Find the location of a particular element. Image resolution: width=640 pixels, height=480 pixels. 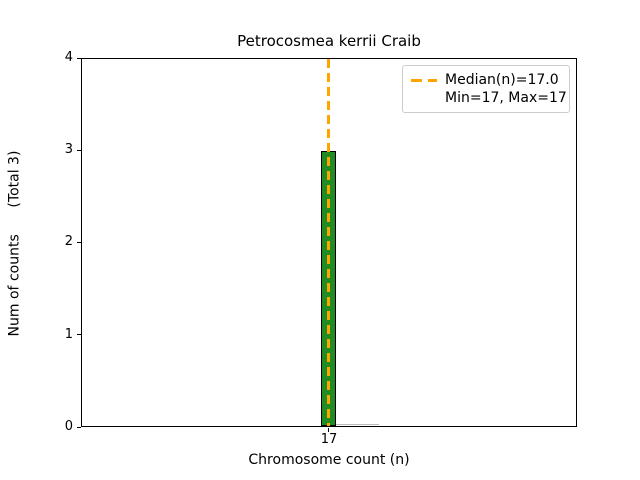

legend-entry-median: Median(n)=17.0 is located at coordinates (486, 80).